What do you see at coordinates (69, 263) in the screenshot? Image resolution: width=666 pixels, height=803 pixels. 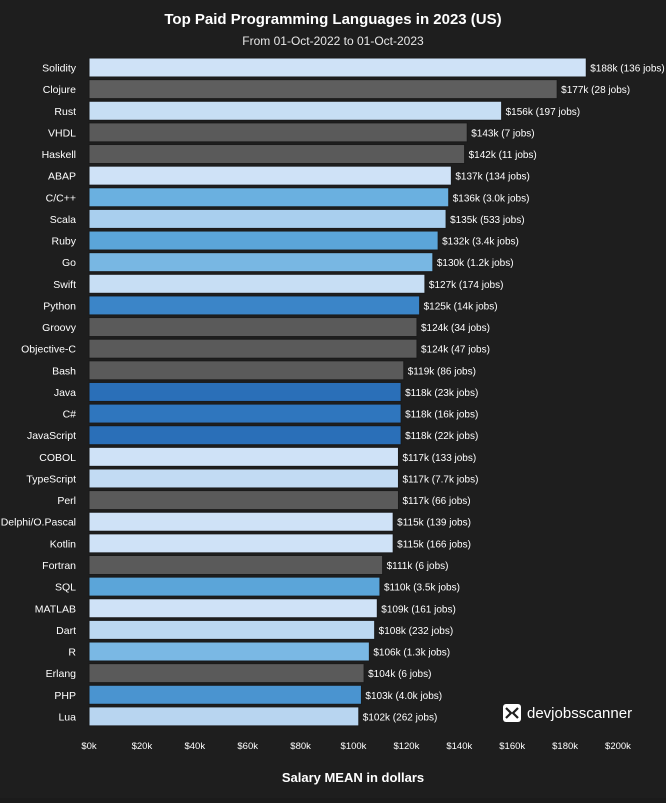 I see `category-label: Go` at bounding box center [69, 263].